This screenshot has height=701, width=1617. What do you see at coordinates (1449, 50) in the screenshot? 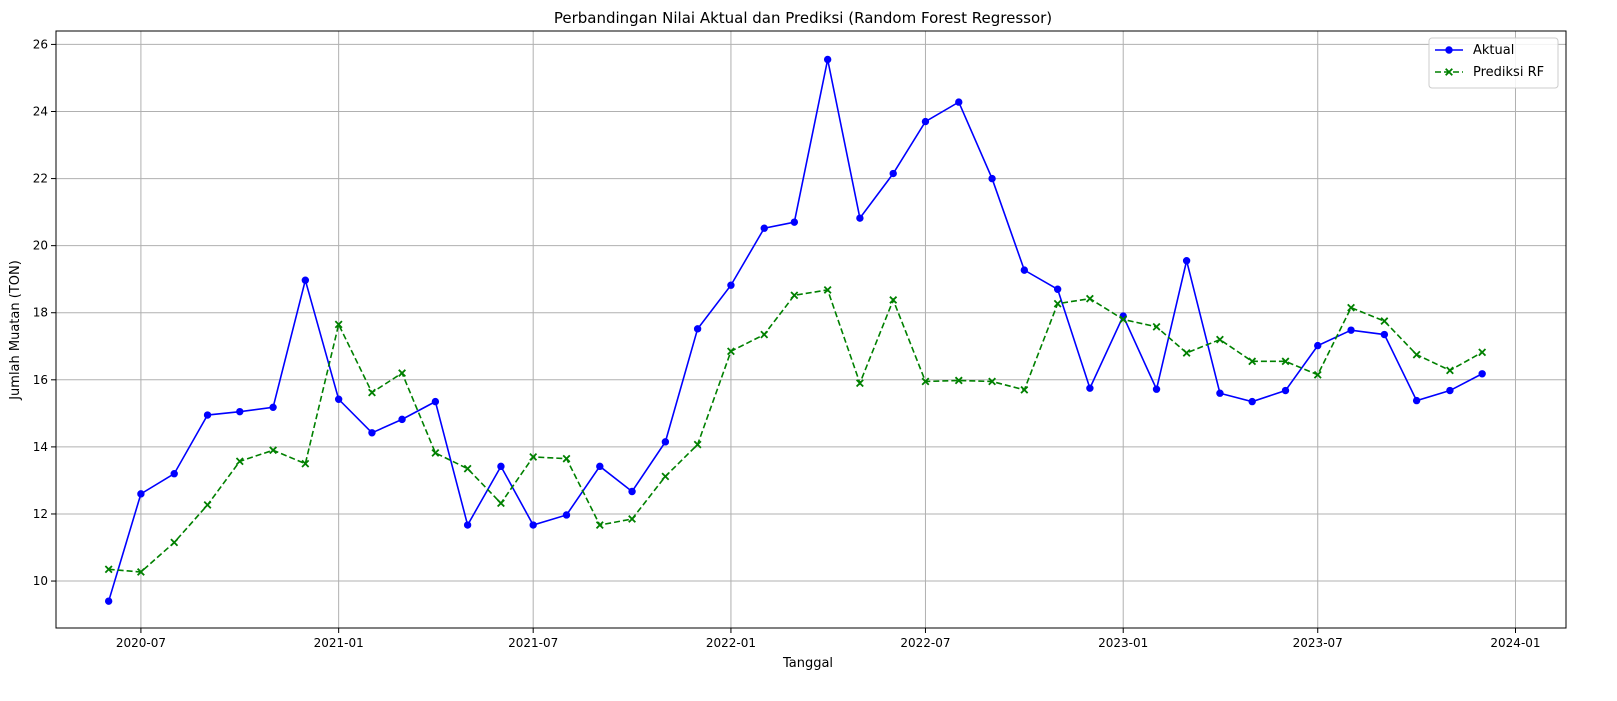
I see `legend-marker-aktual` at bounding box center [1449, 50].